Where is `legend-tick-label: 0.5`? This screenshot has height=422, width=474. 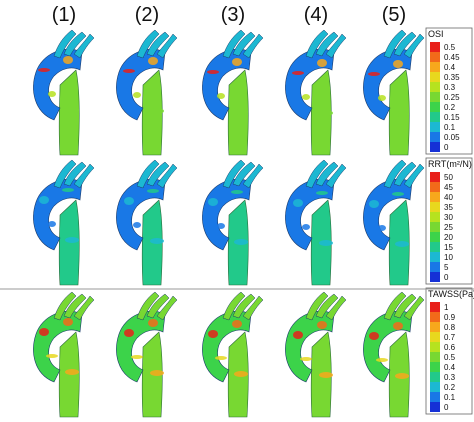
legend-tick-label: 0.5 is located at coordinates (450, 47).